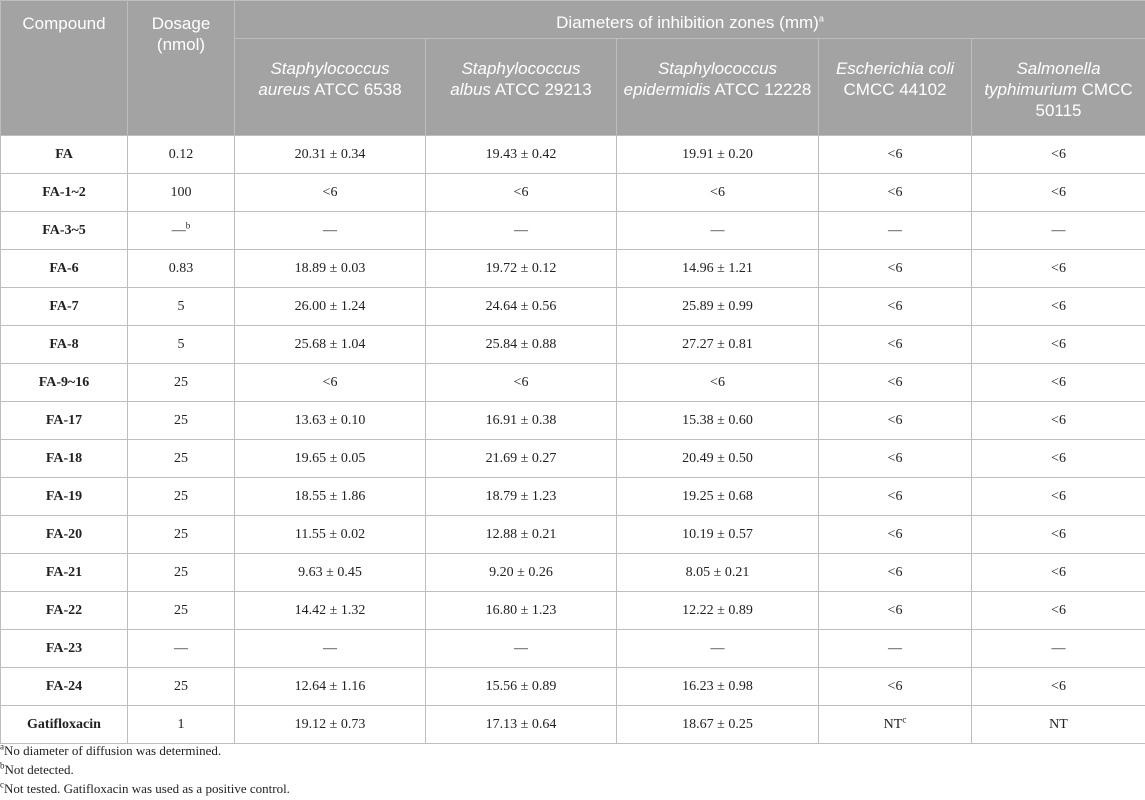 This screenshot has height=800, width=1145. Describe the element at coordinates (521, 686) in the screenshot. I see `value-cell: 15.56 ± 0.89` at that location.